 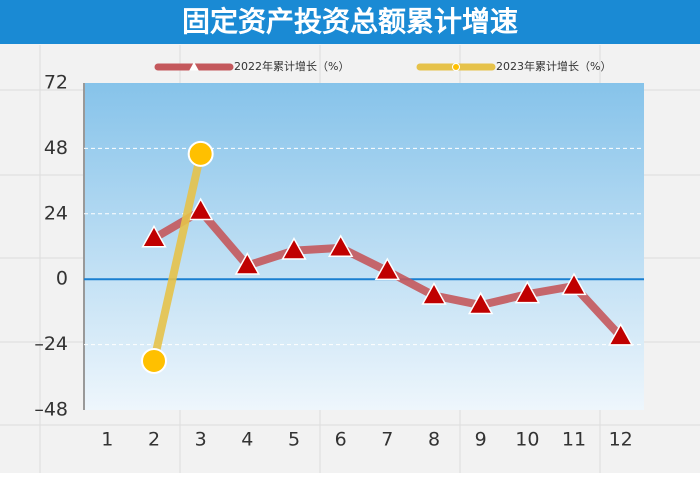 I want to click on x-tick-label: 1, so click(x=107, y=440).